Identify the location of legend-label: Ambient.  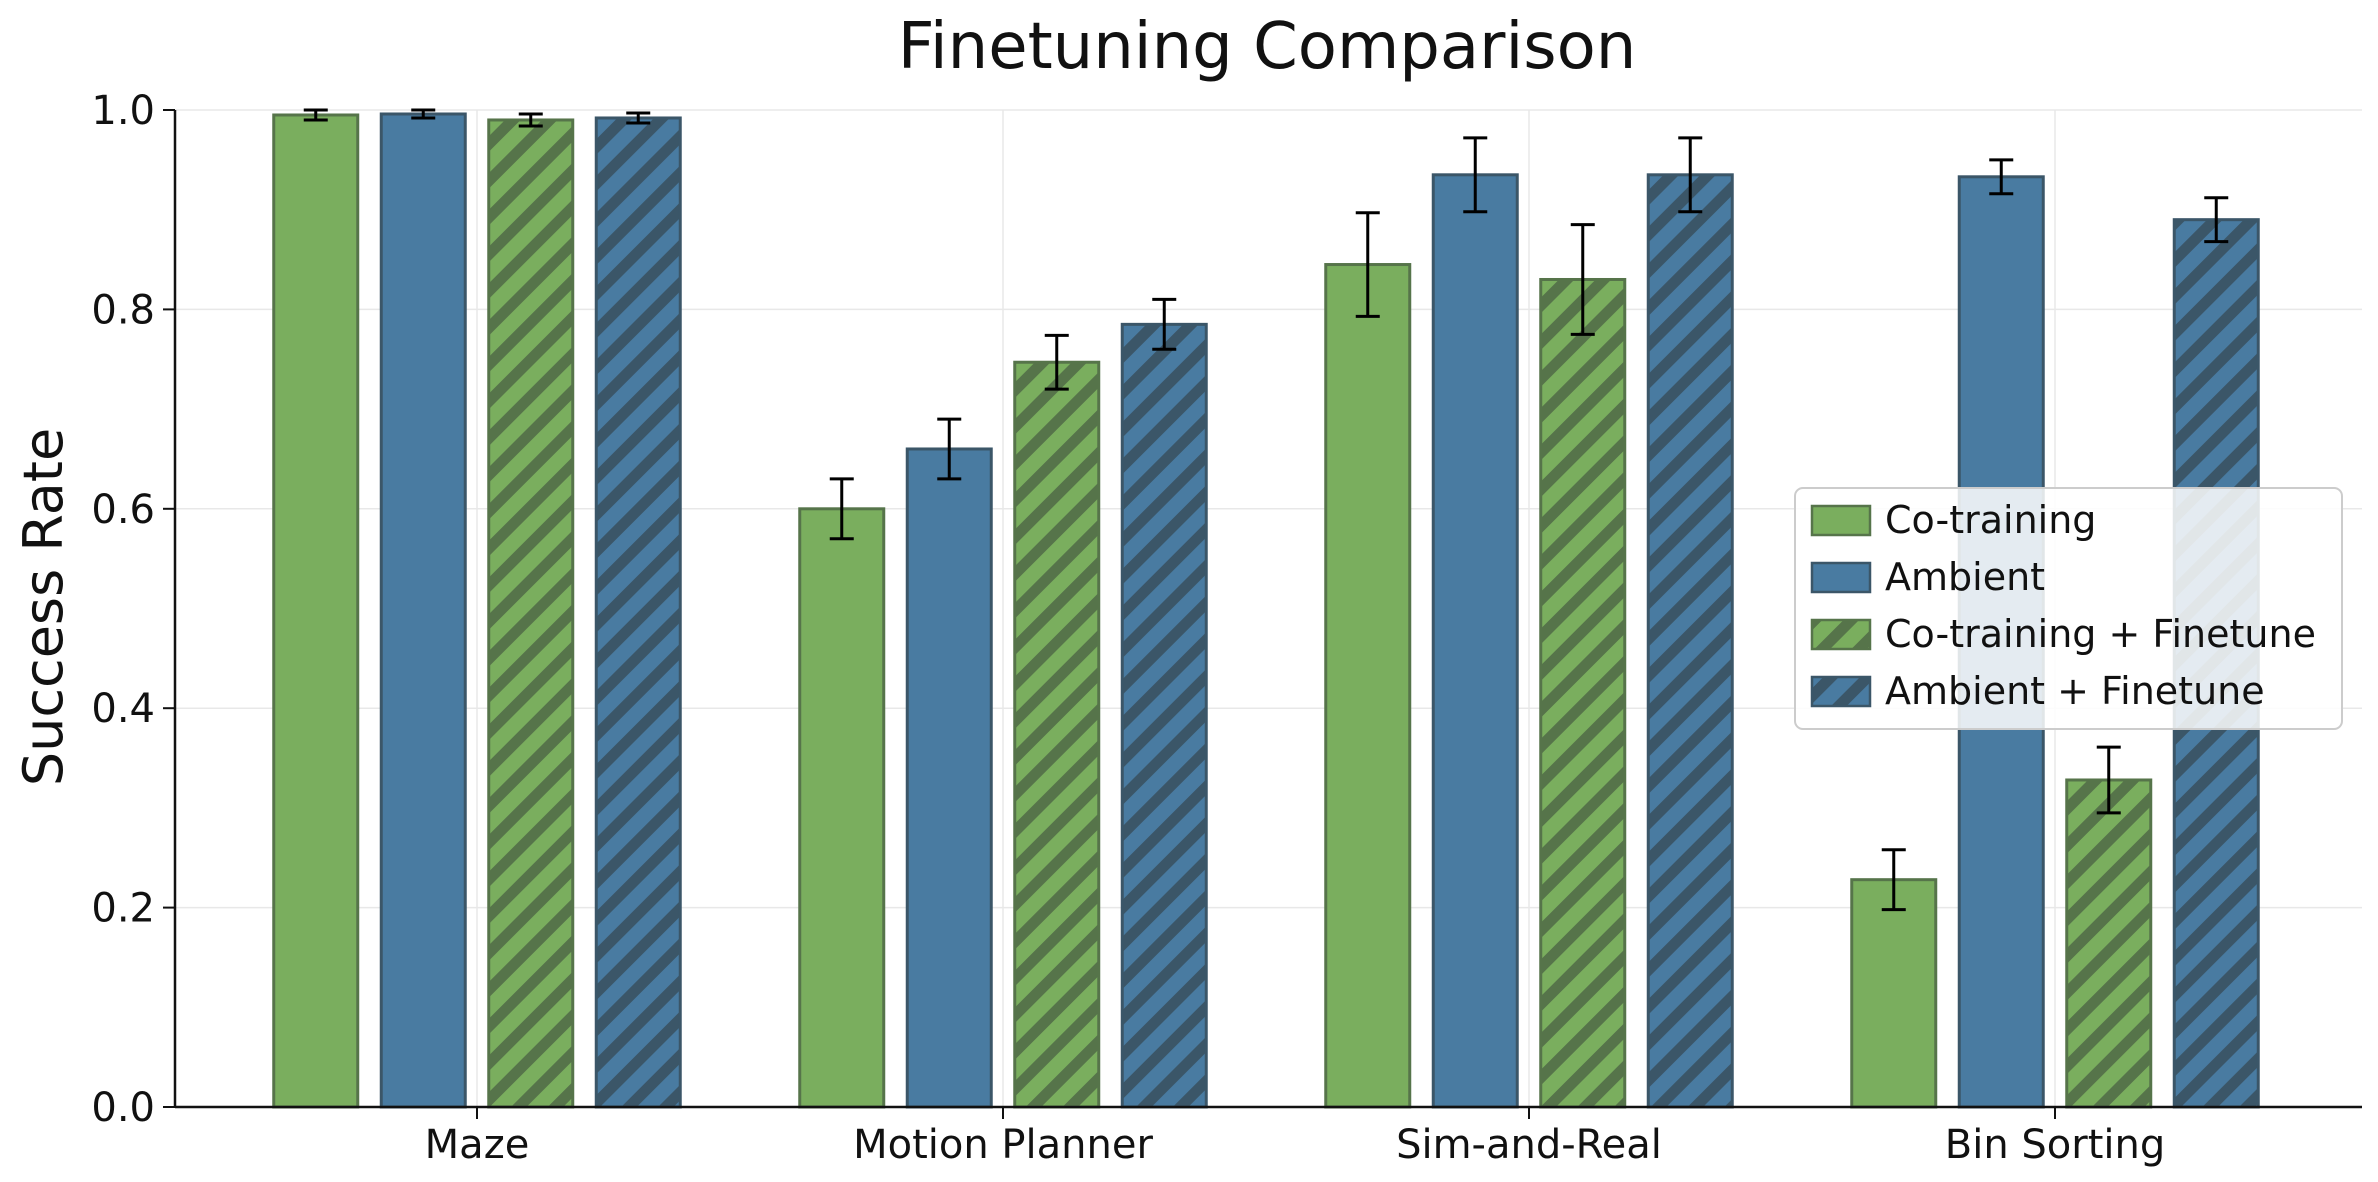
(1965, 577).